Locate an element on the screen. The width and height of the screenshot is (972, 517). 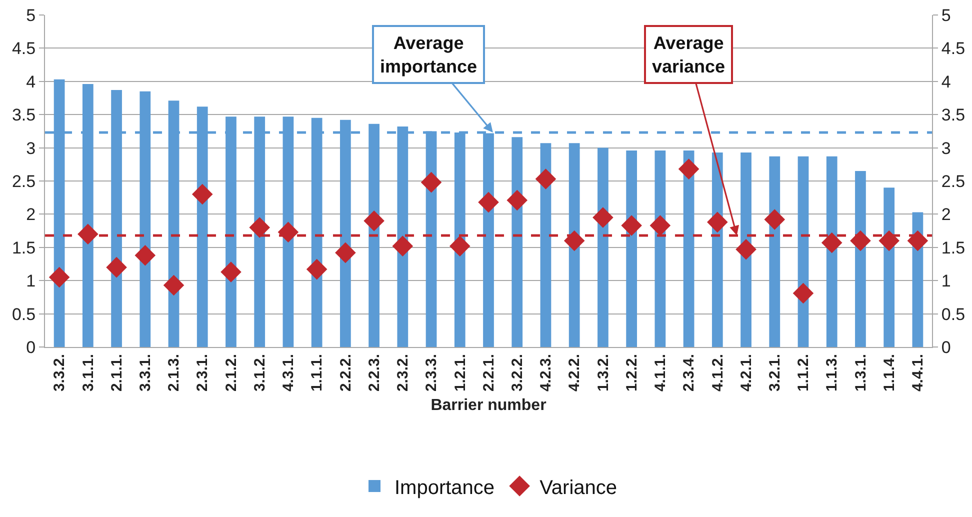
x-tick-label: 2.3.2. is located at coordinates (403, 373).